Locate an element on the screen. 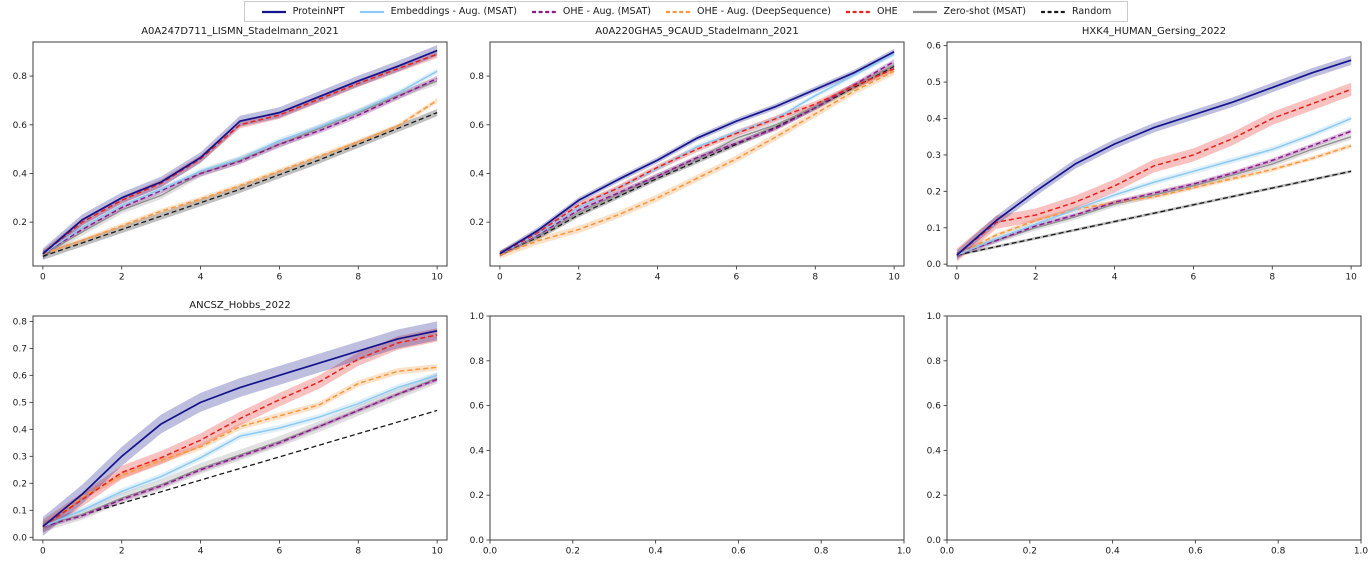 The width and height of the screenshot is (1372, 570). legend-item-ohe: OHE is located at coordinates (871, 12).